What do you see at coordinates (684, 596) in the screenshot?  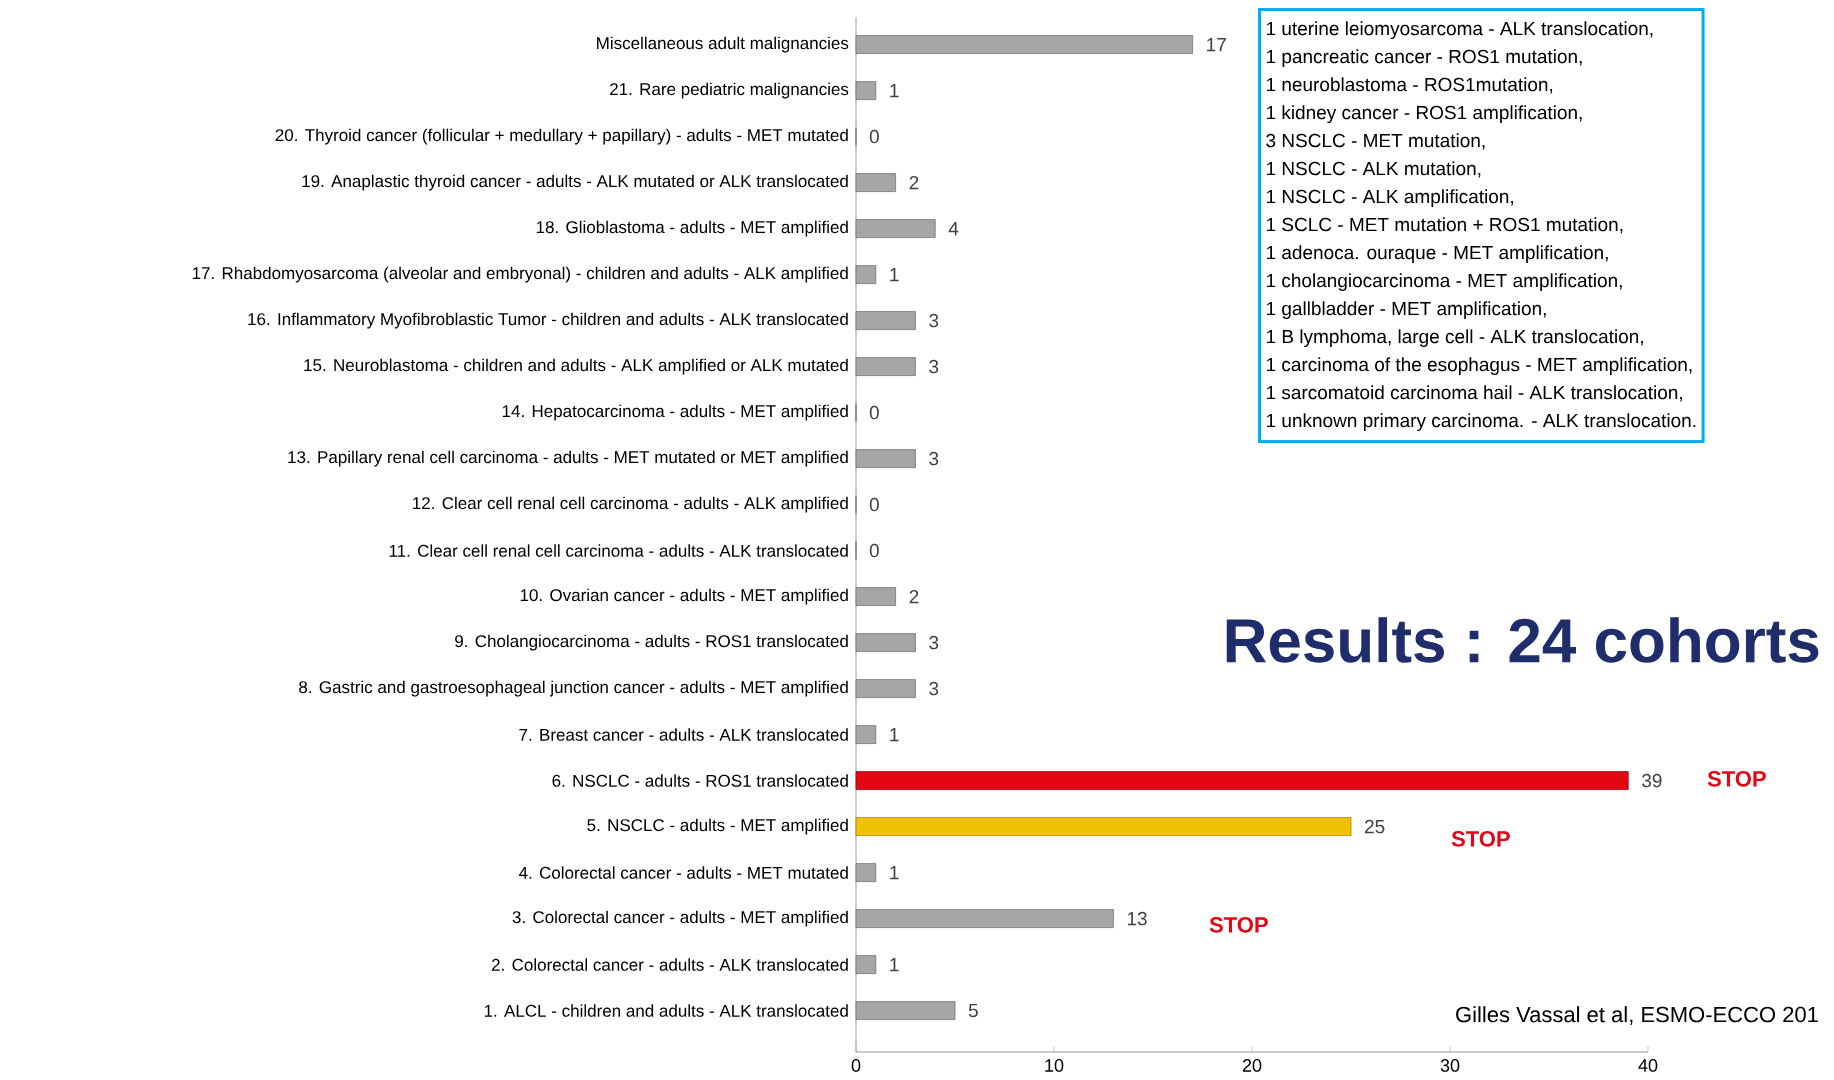 I see `y-tick-label: 10. Ovarian cancer - adults - MET amplified` at bounding box center [684, 596].